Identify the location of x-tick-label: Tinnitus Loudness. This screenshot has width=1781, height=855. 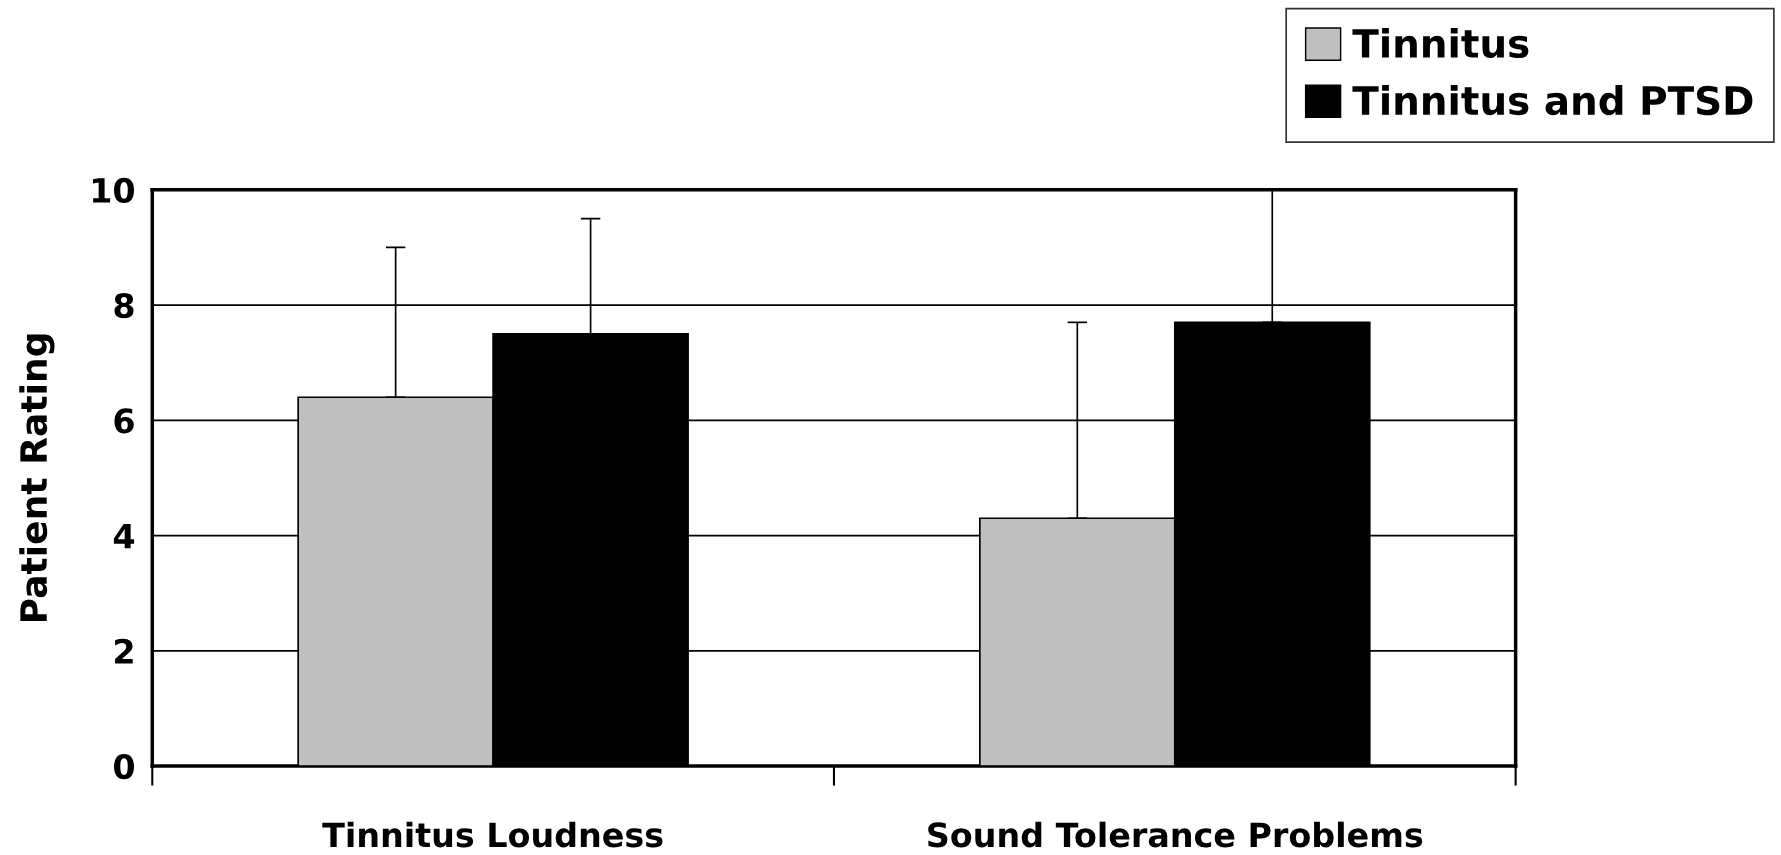
(492, 834).